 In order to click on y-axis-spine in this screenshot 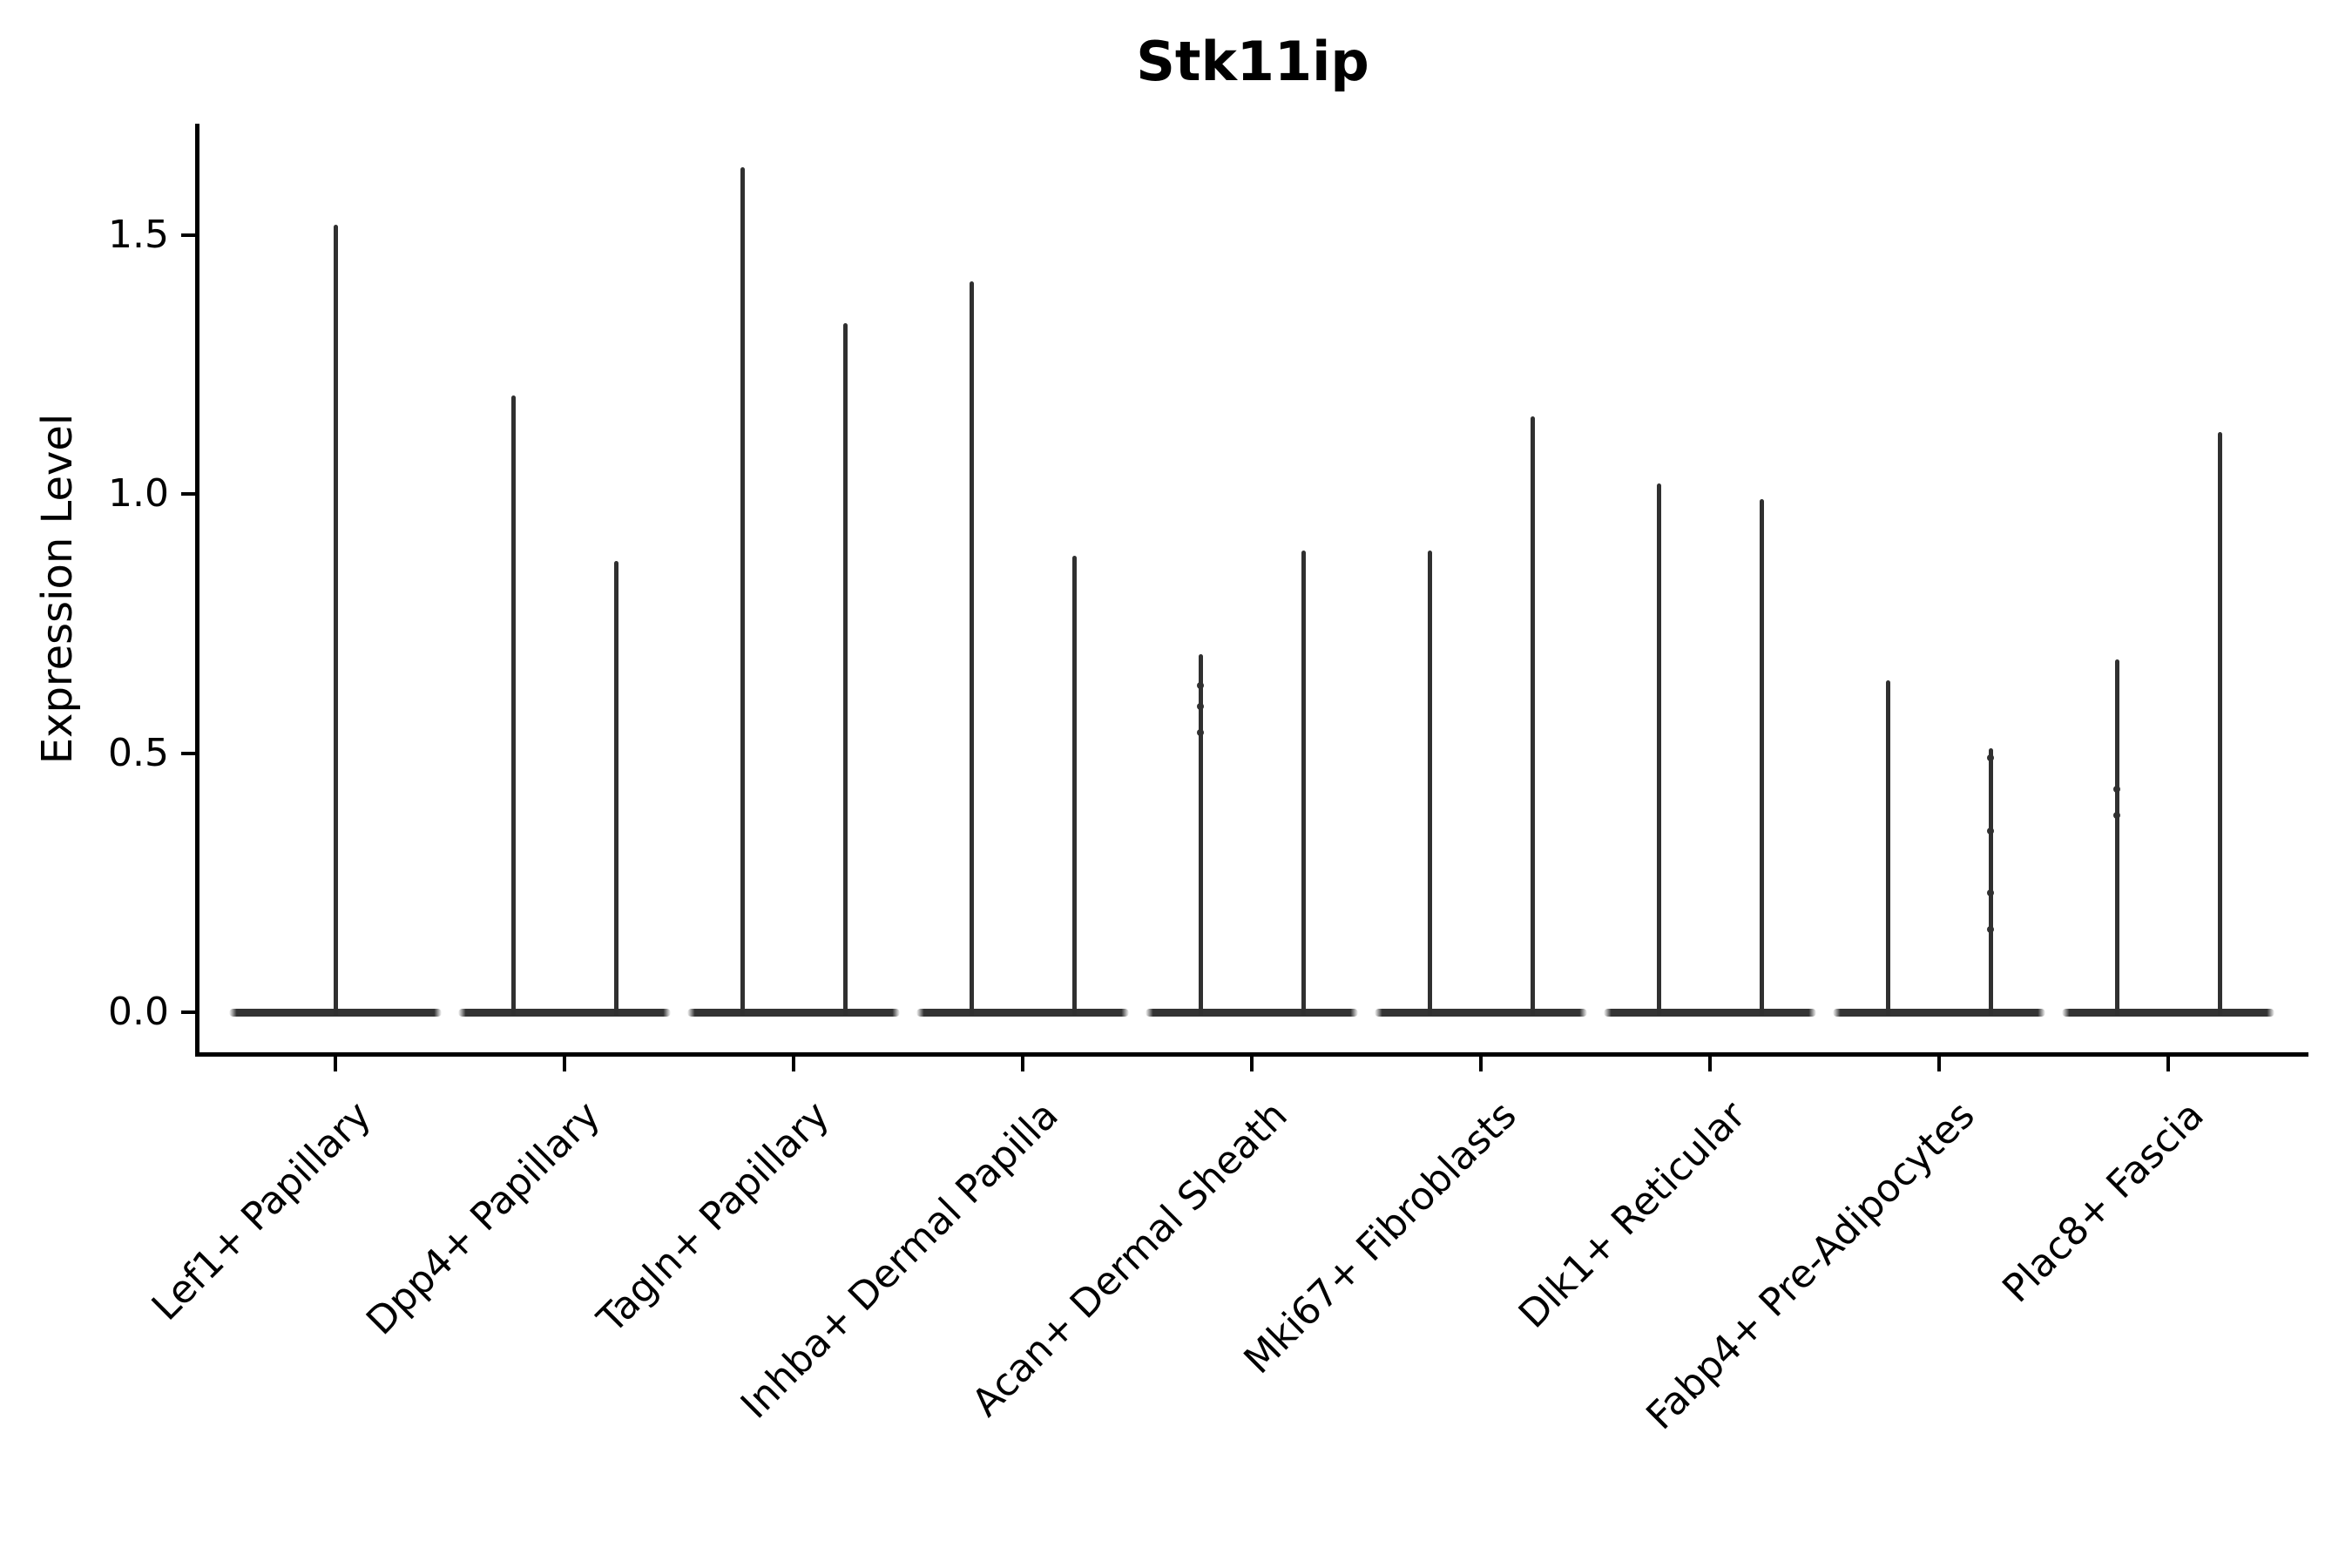, I will do `click(197, 590)`.